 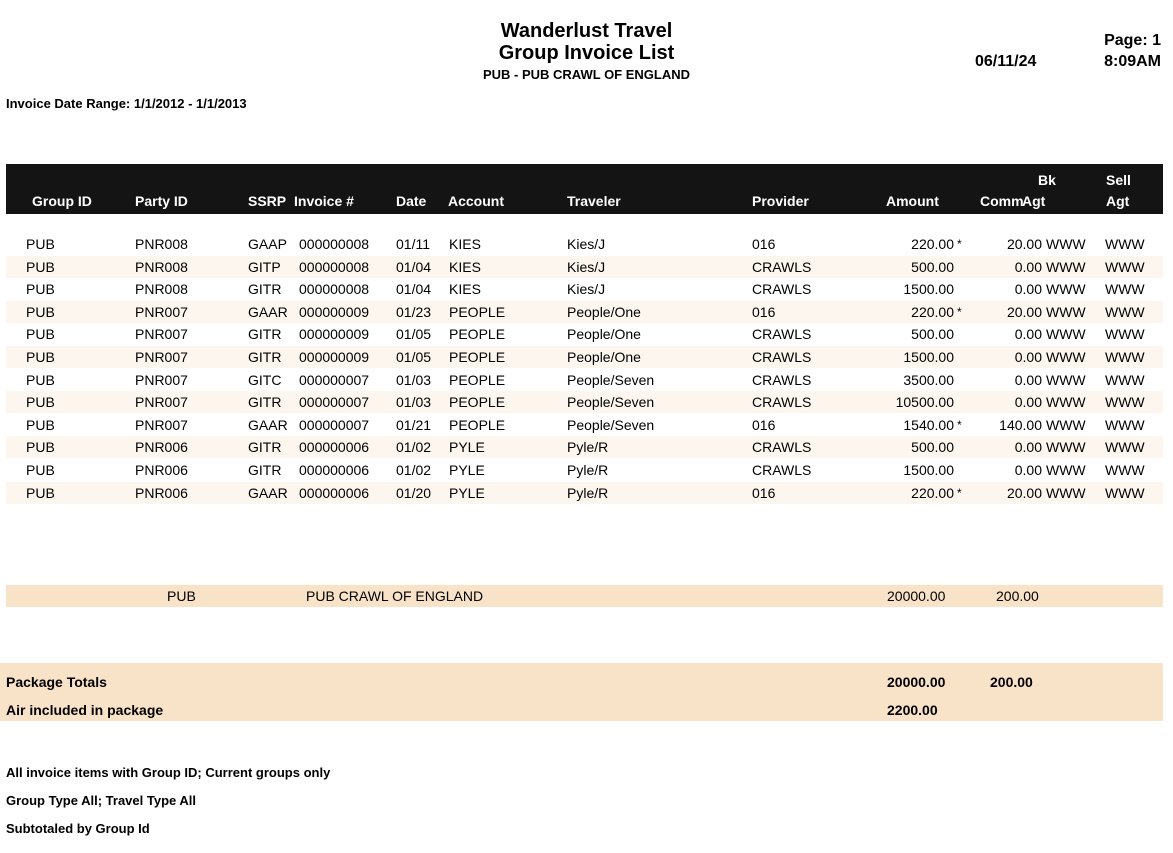 I want to click on cell-date: 01/23, so click(x=414, y=311).